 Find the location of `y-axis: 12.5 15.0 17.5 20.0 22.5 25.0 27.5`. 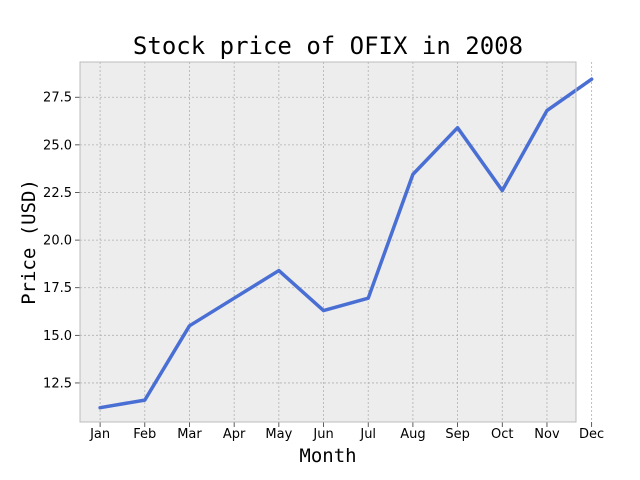

y-axis: 12.5 15.0 17.5 20.0 22.5 25.0 27.5 is located at coordinates (61, 241).